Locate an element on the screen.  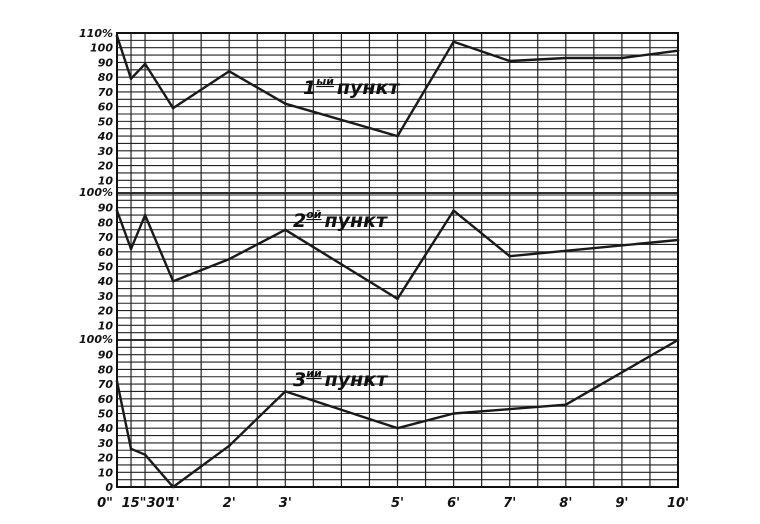
x-tick-label: 3' is located at coordinates (285, 503).